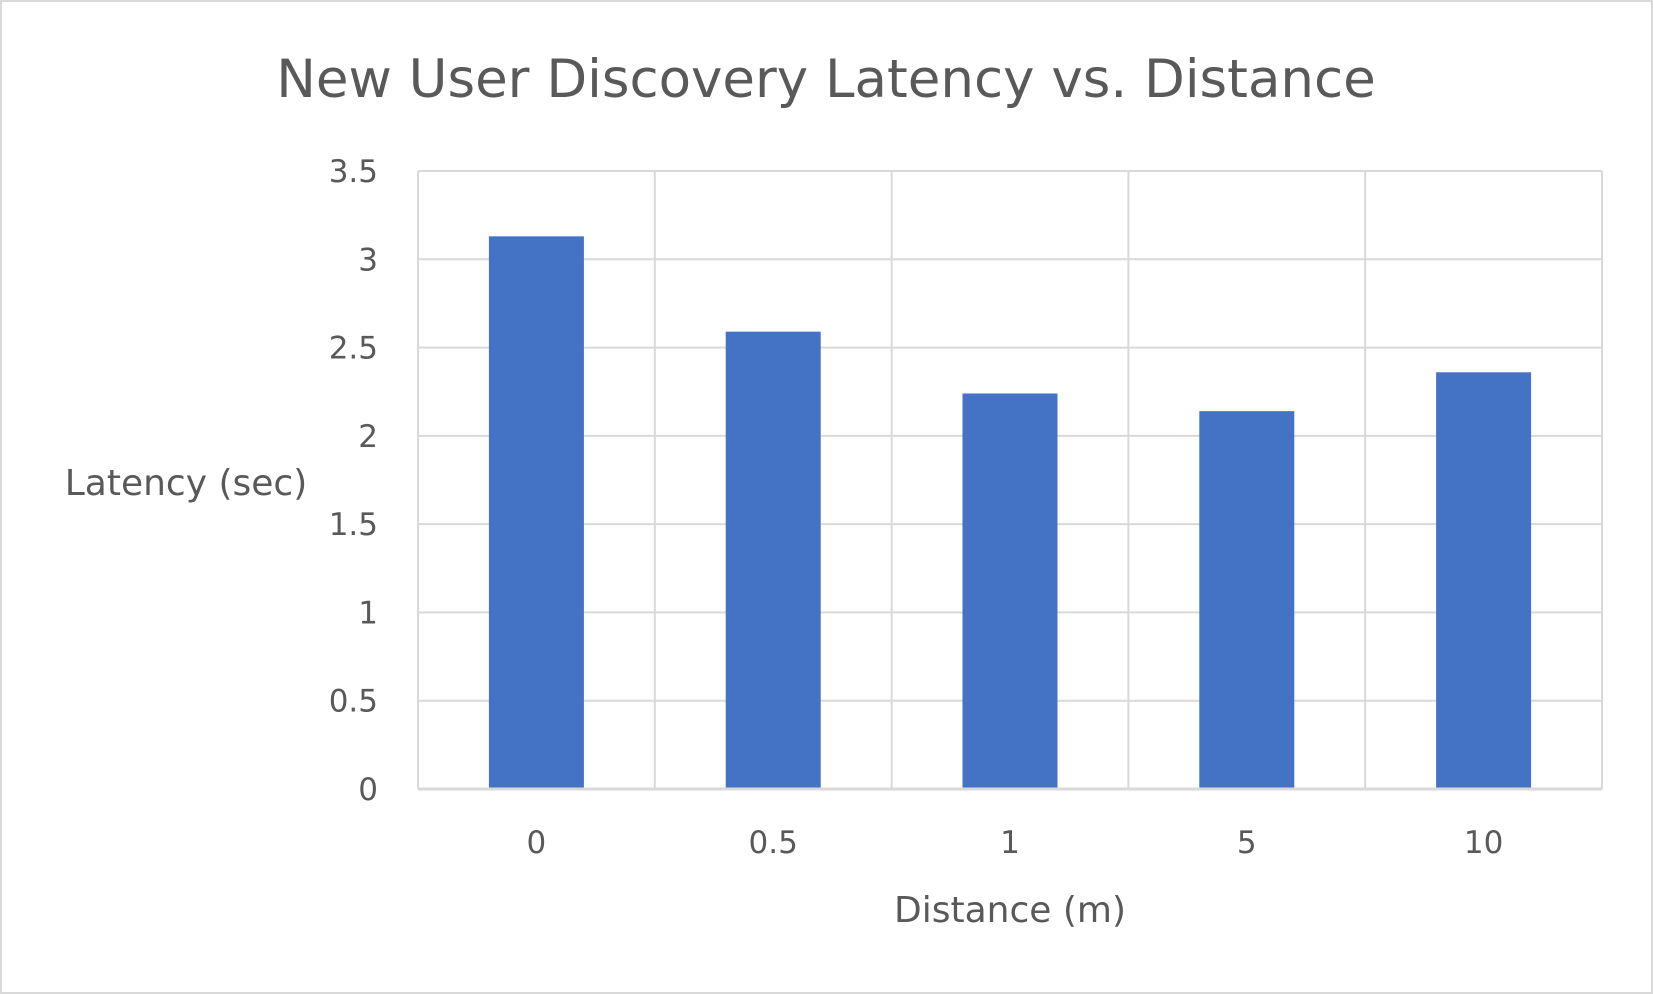 This screenshot has width=1653, height=994. Describe the element at coordinates (353, 702) in the screenshot. I see `y-tick-label: 0.5` at that location.